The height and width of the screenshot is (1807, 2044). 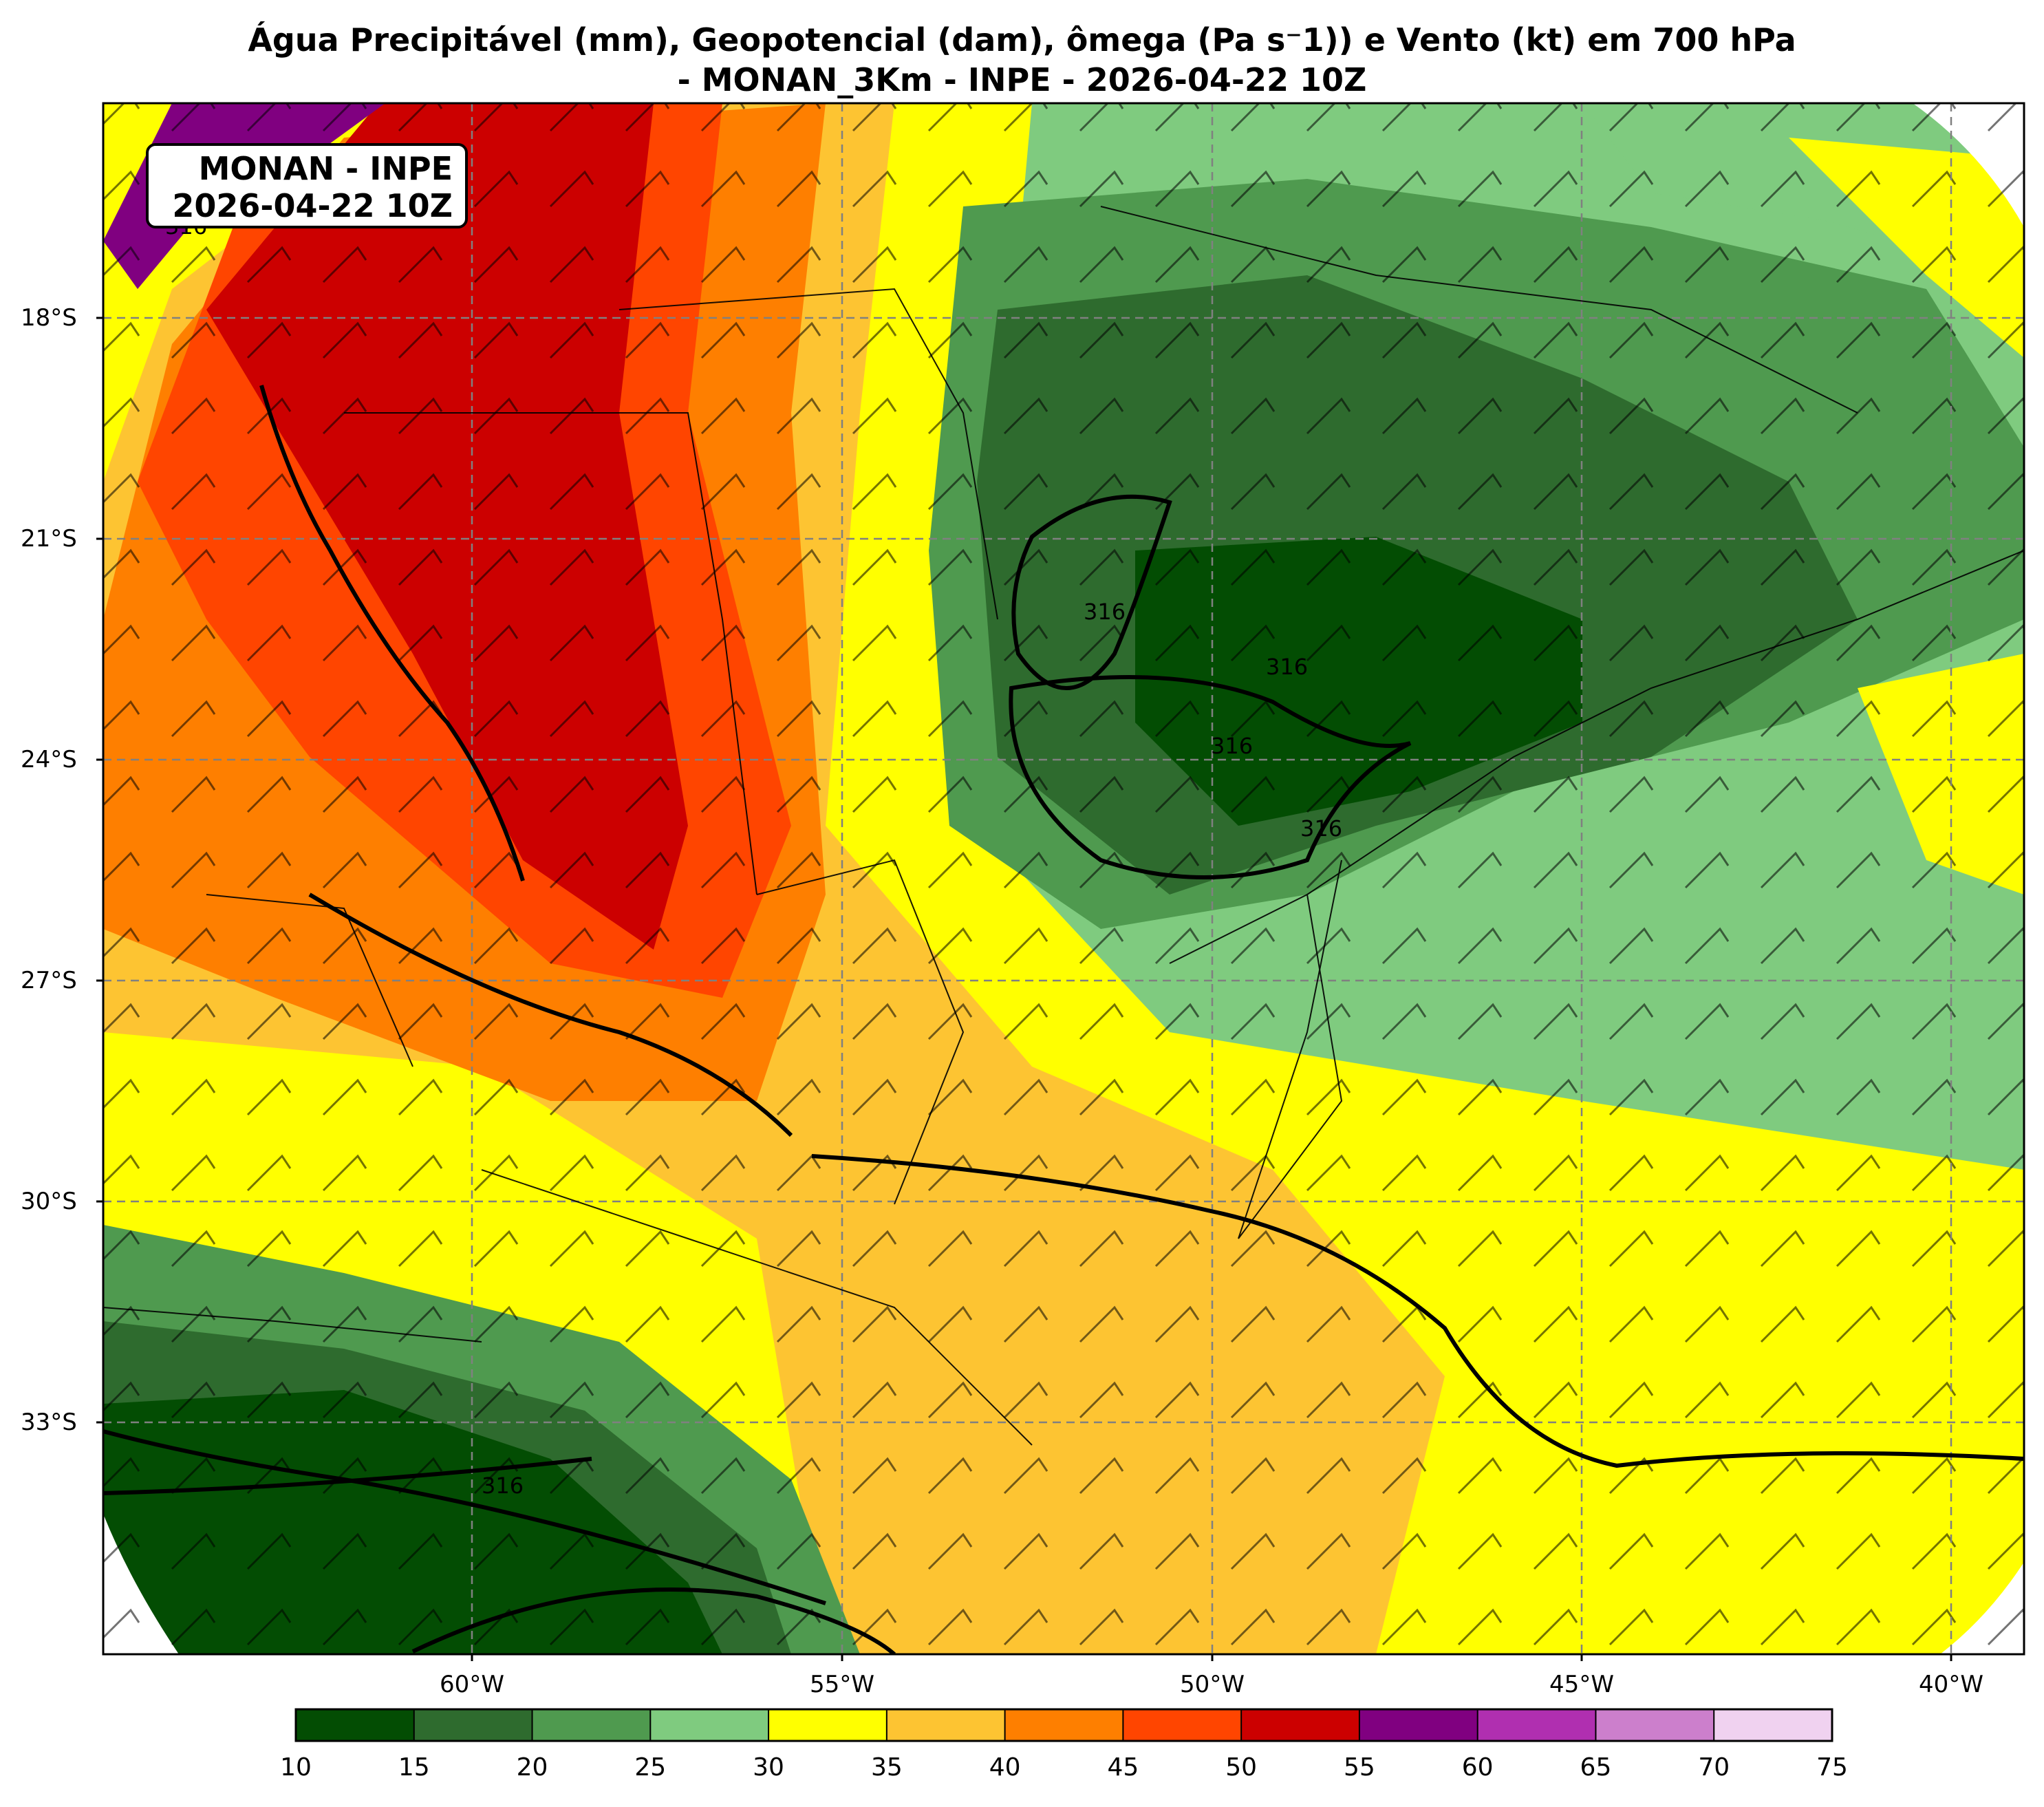 What do you see at coordinates (1714, 1767) in the screenshot?
I see `colorbar-tick-label: 70` at bounding box center [1714, 1767].